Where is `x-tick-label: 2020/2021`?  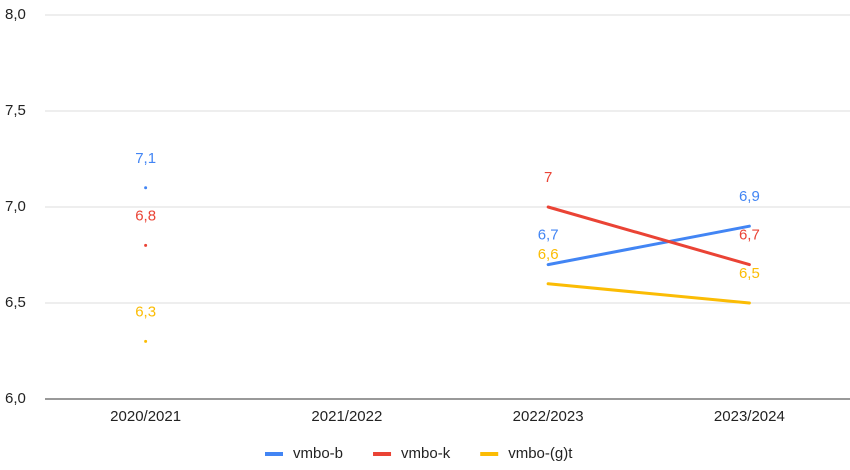 x-tick-label: 2020/2021 is located at coordinates (145, 416).